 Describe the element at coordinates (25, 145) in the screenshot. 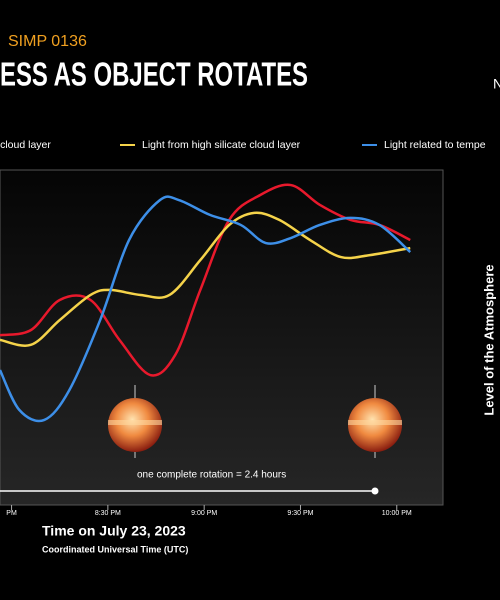

I see `legend-label: ron cloud layer` at that location.